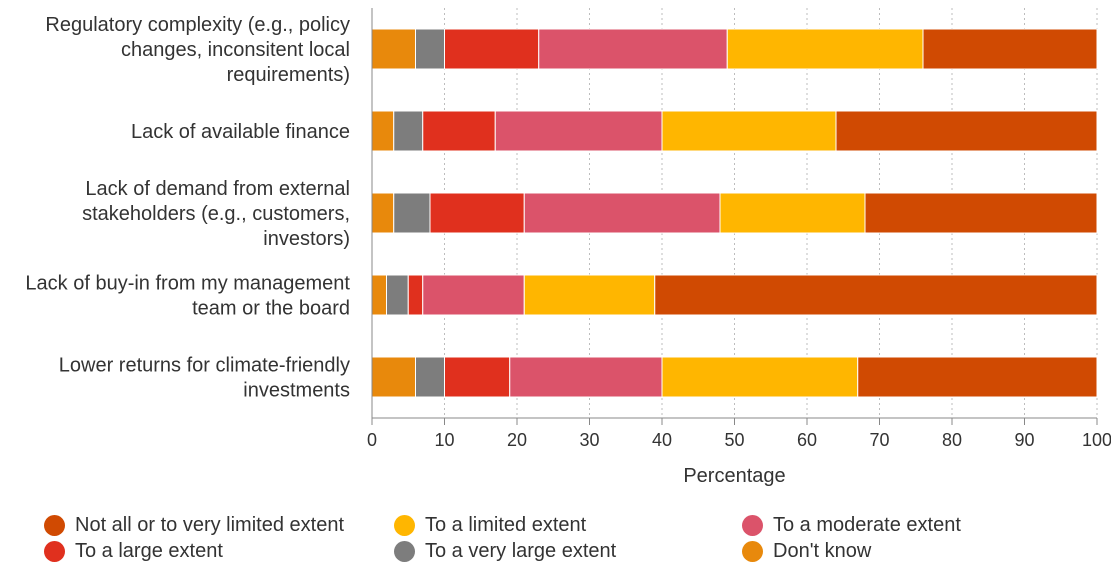  Describe the element at coordinates (867, 525) in the screenshot. I see `legend-label: To a moderate extent` at that location.